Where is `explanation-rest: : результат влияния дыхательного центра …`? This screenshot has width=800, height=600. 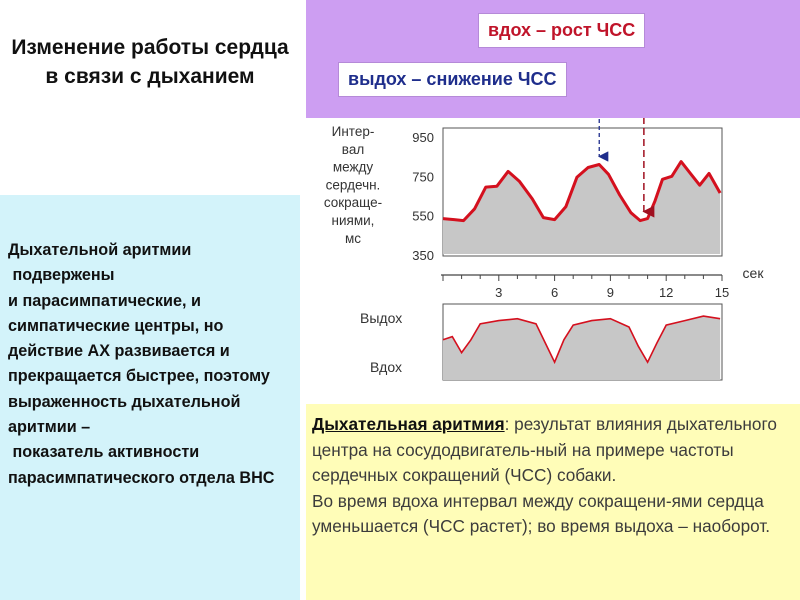
explanation-rest: : результат влияния дыхательного центра … is located at coordinates (544, 449).